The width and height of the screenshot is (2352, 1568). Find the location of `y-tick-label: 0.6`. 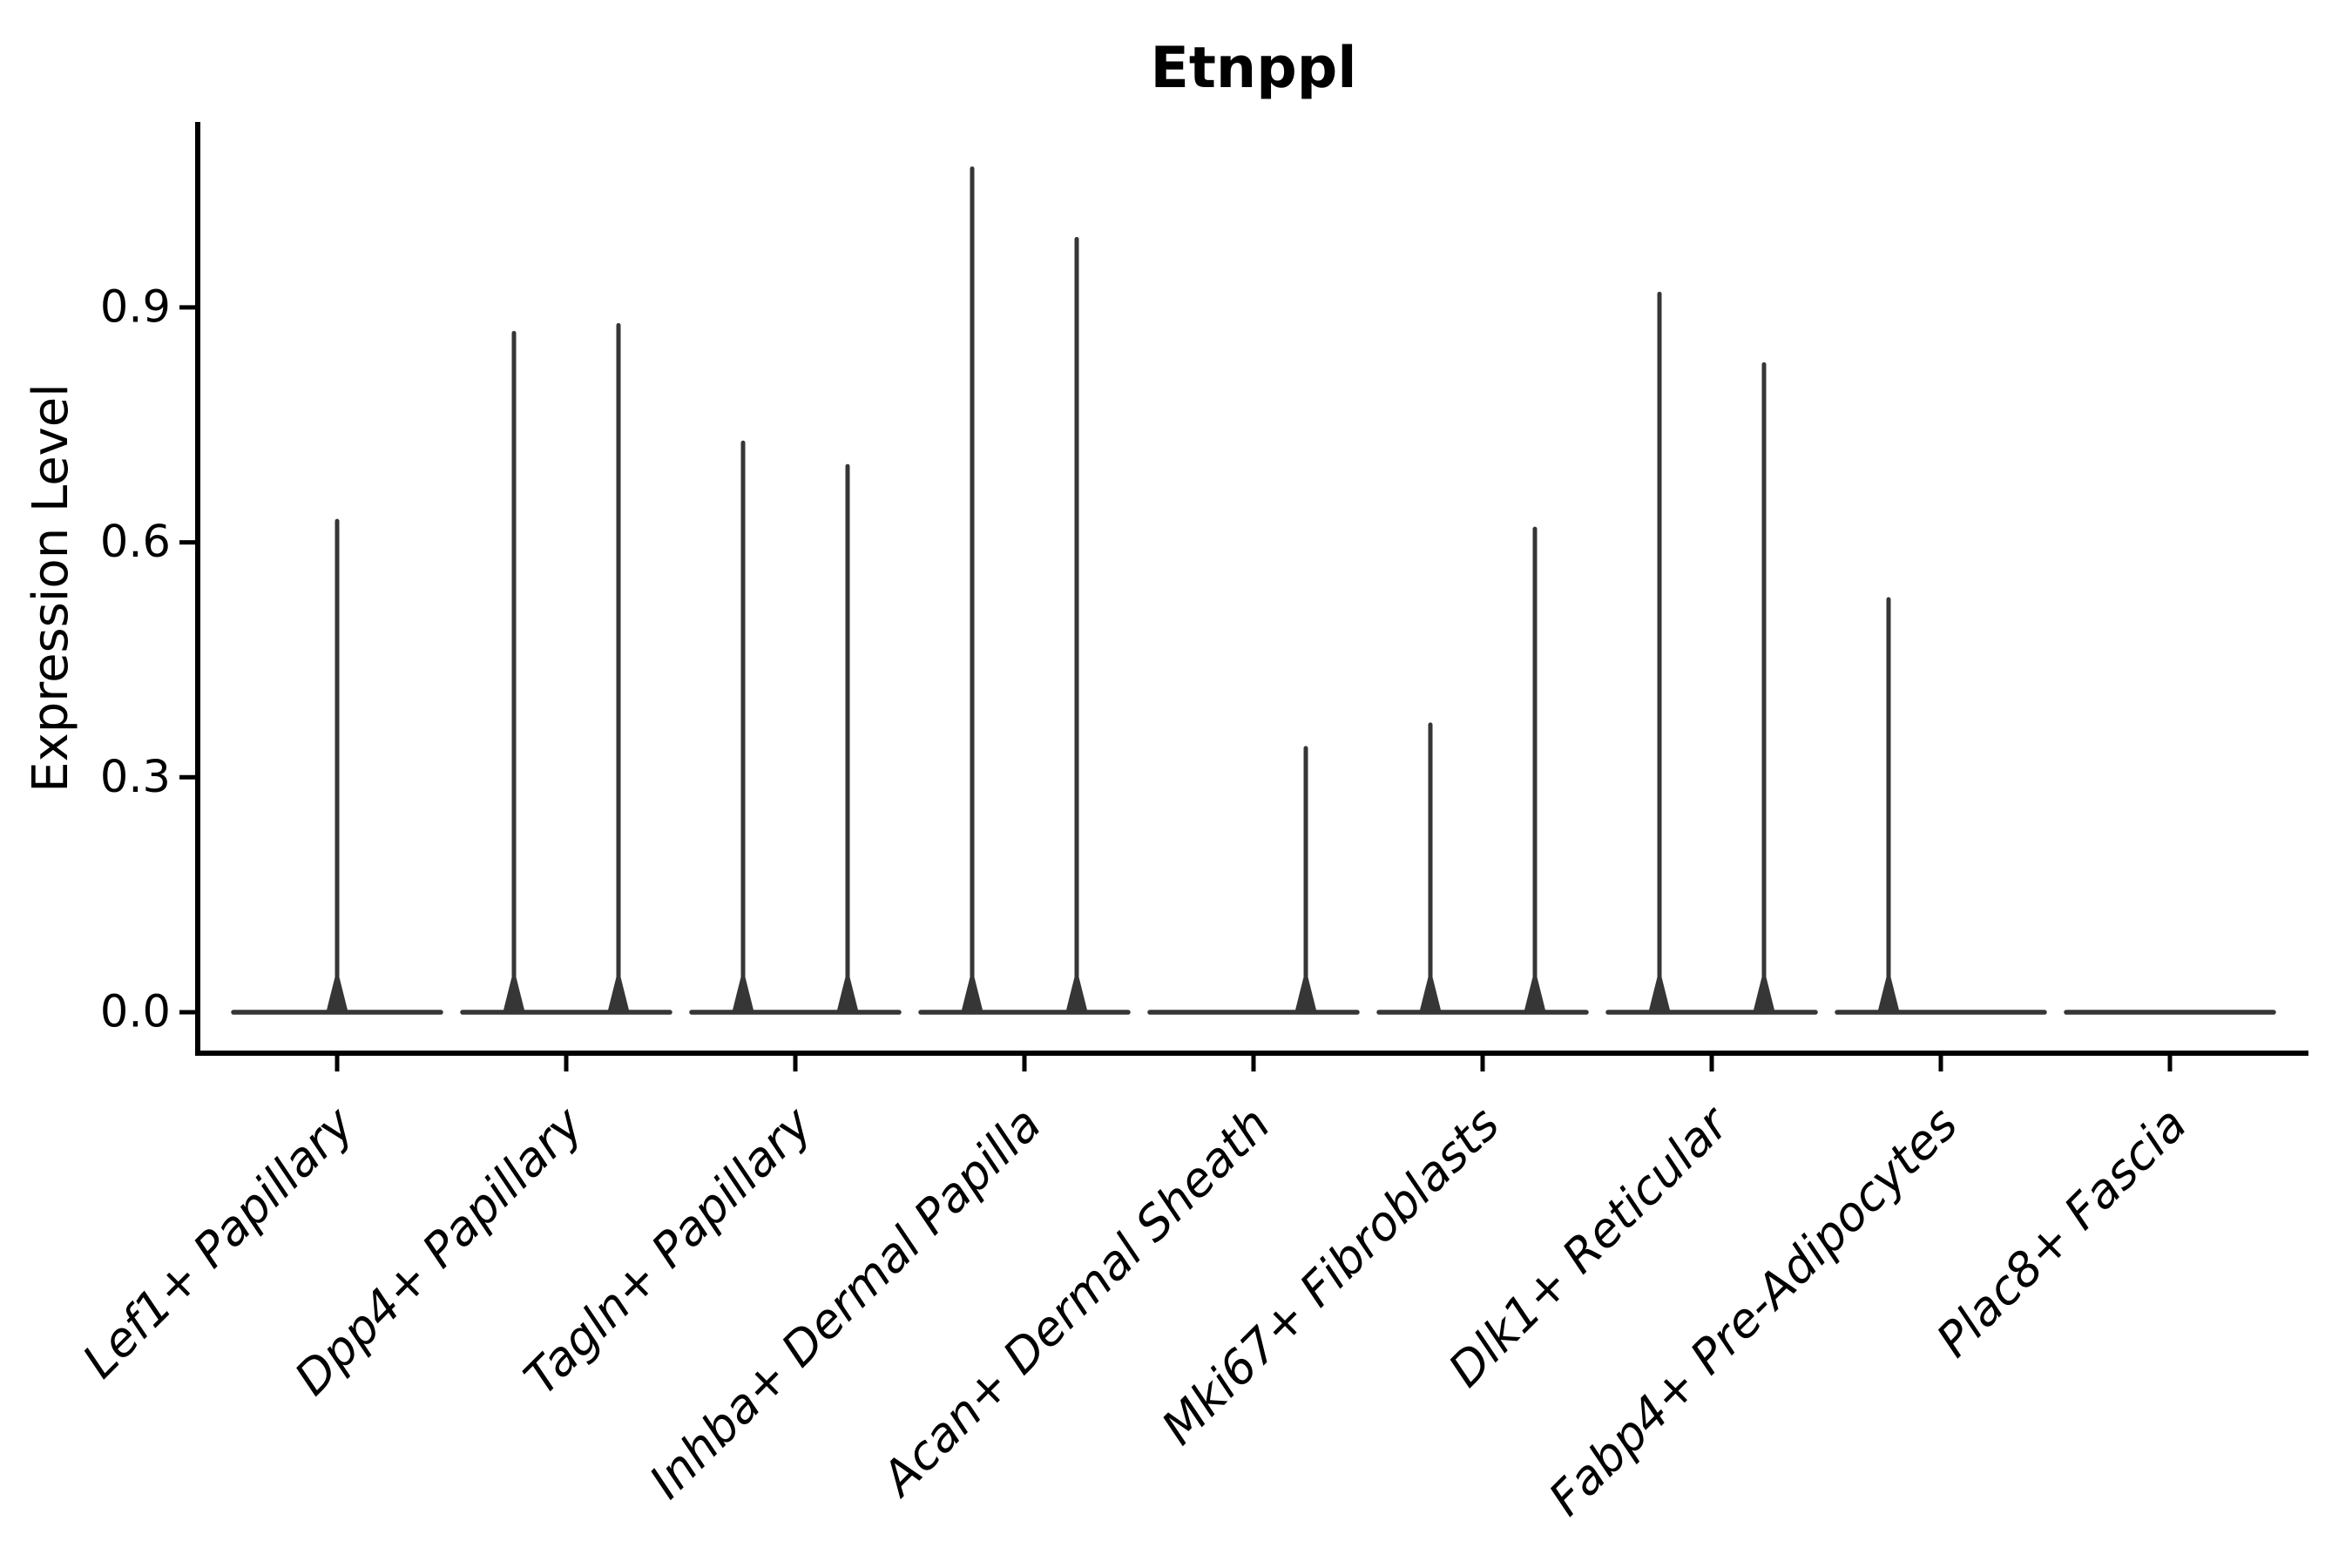

y-tick-label: 0.6 is located at coordinates (135, 542).